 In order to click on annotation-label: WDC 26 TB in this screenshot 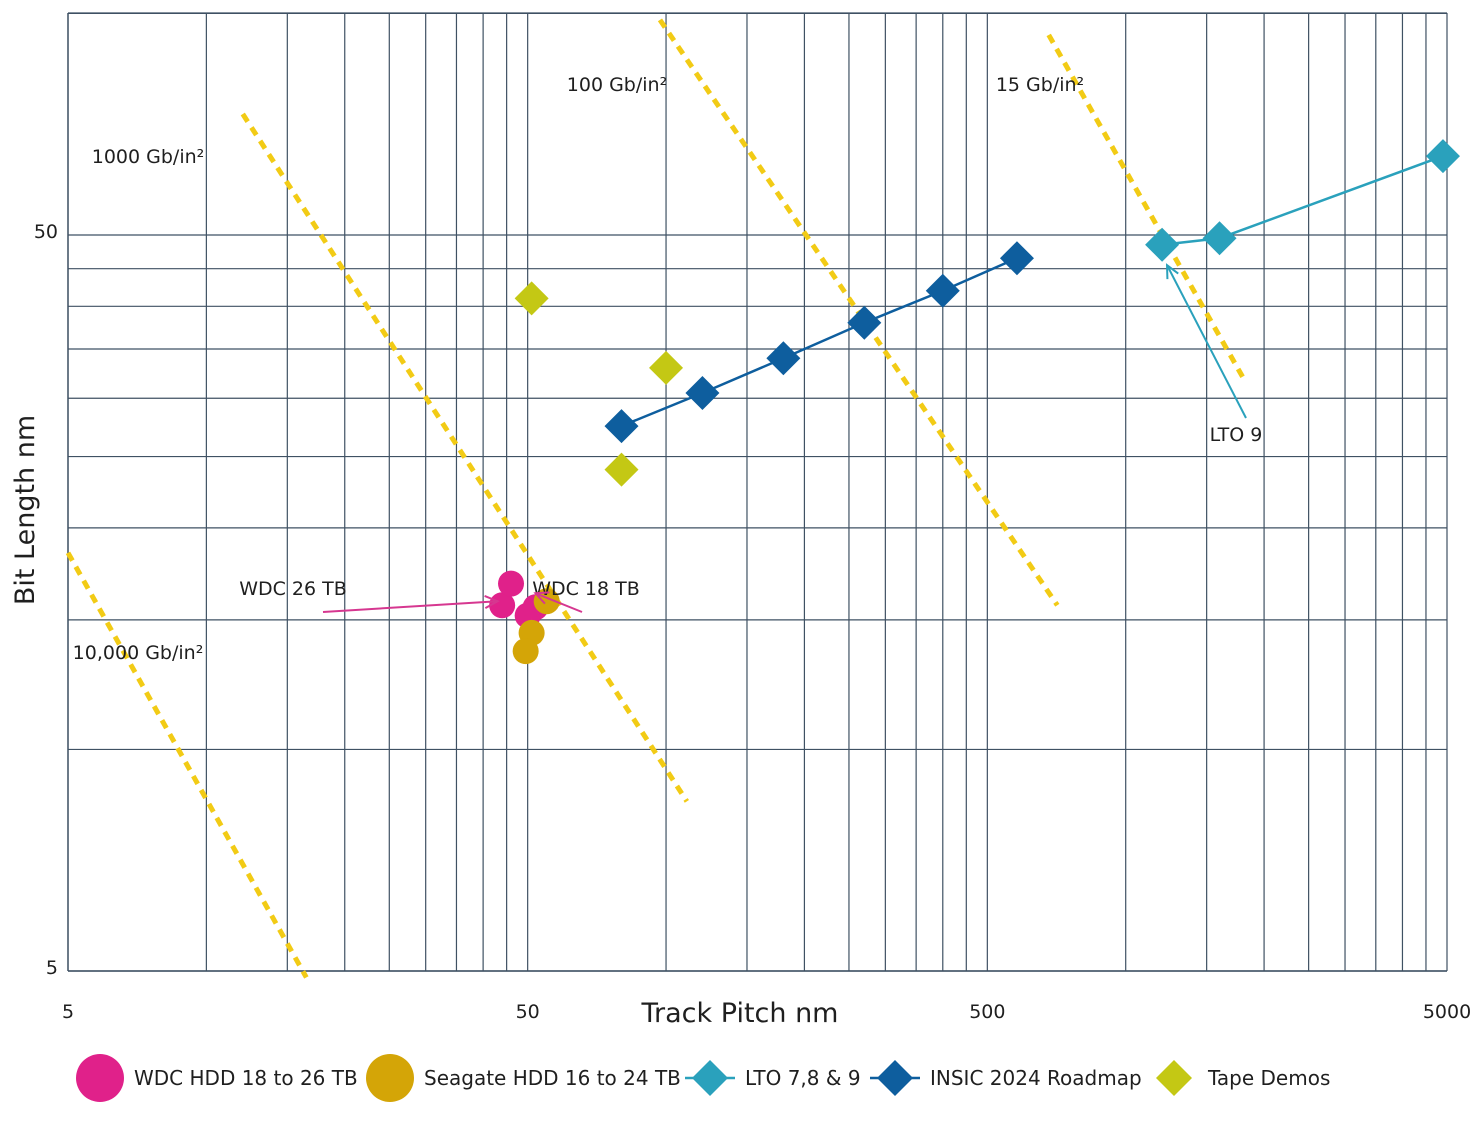, I will do `click(293, 589)`.